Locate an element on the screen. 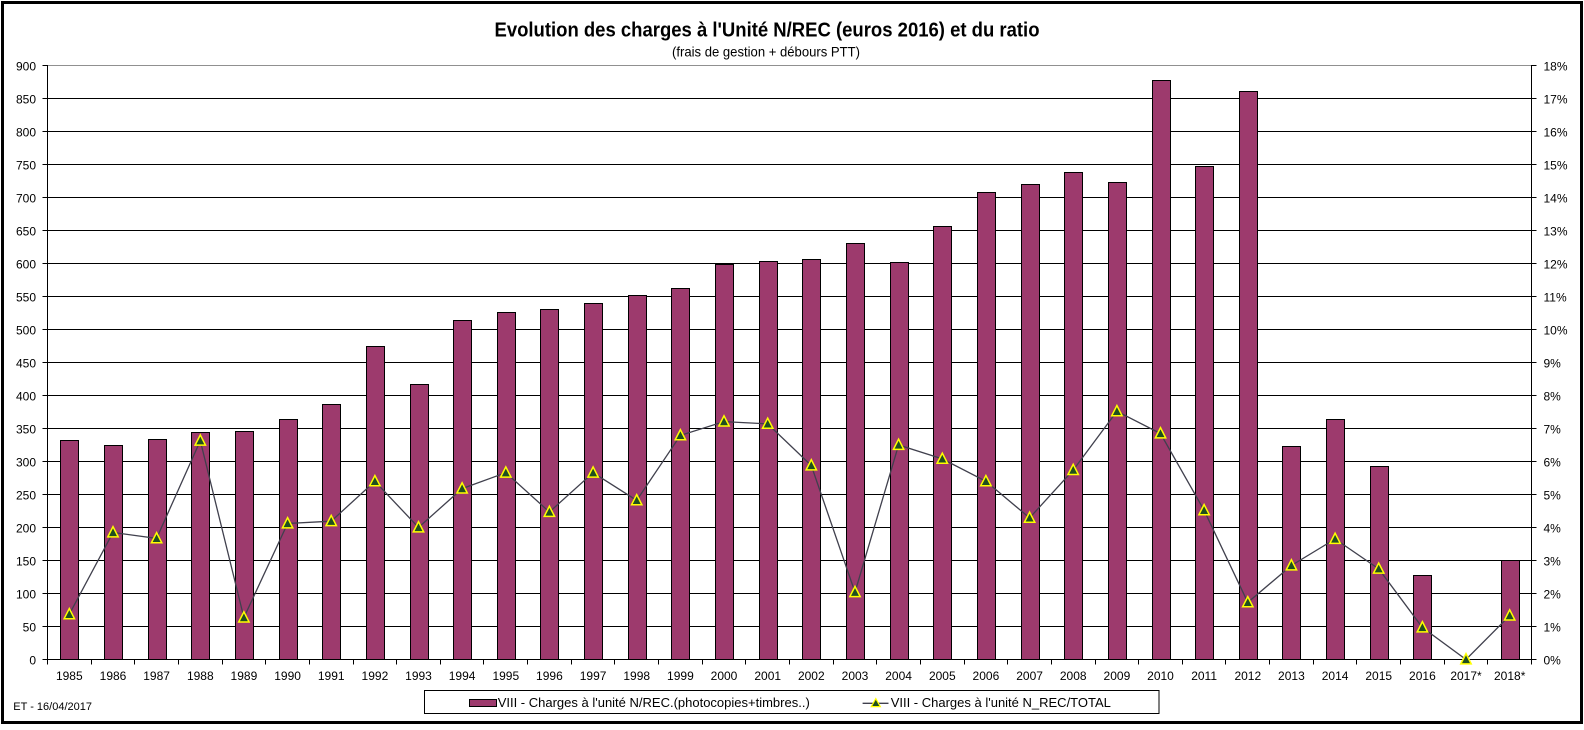 The image size is (1584, 730). svg-text: 2017* is located at coordinates (1466, 676).